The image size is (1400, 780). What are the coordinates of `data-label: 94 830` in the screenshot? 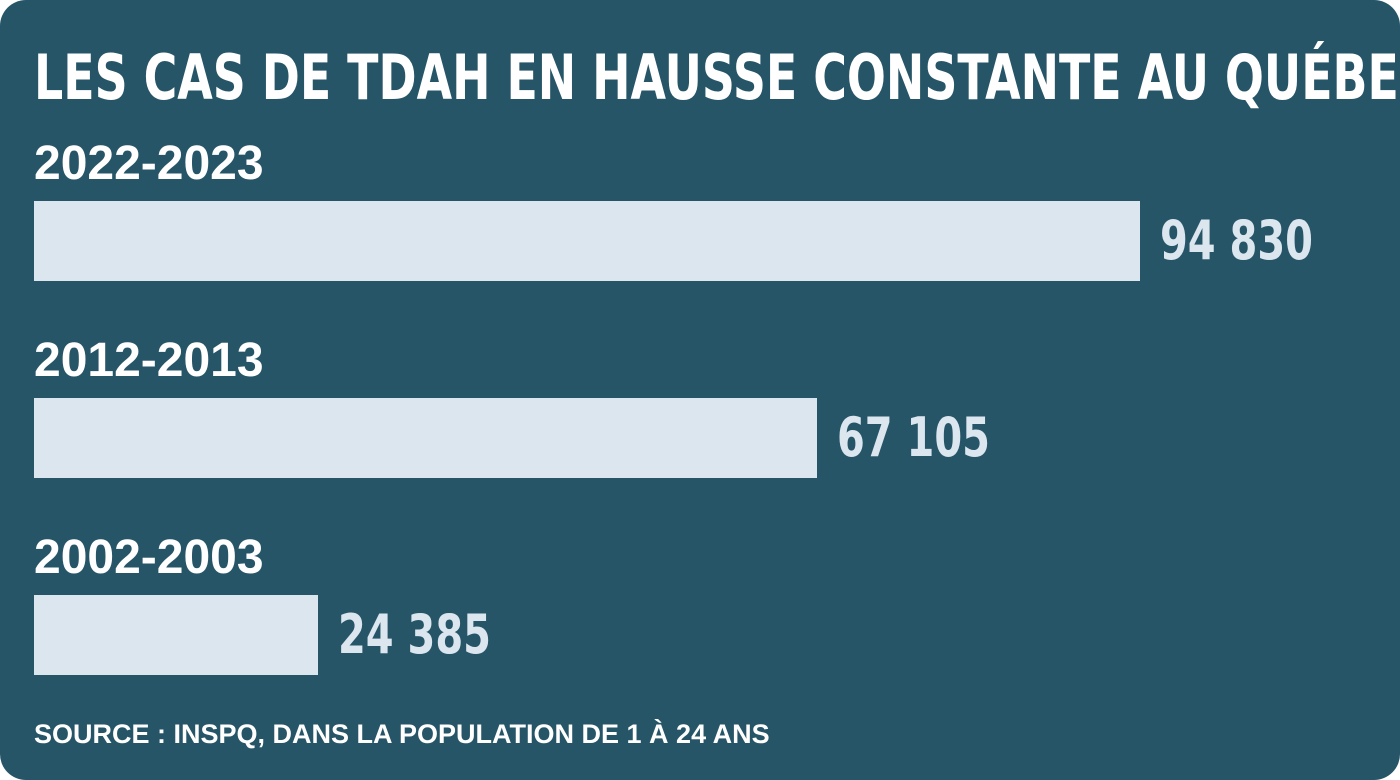 It's located at (1236, 240).